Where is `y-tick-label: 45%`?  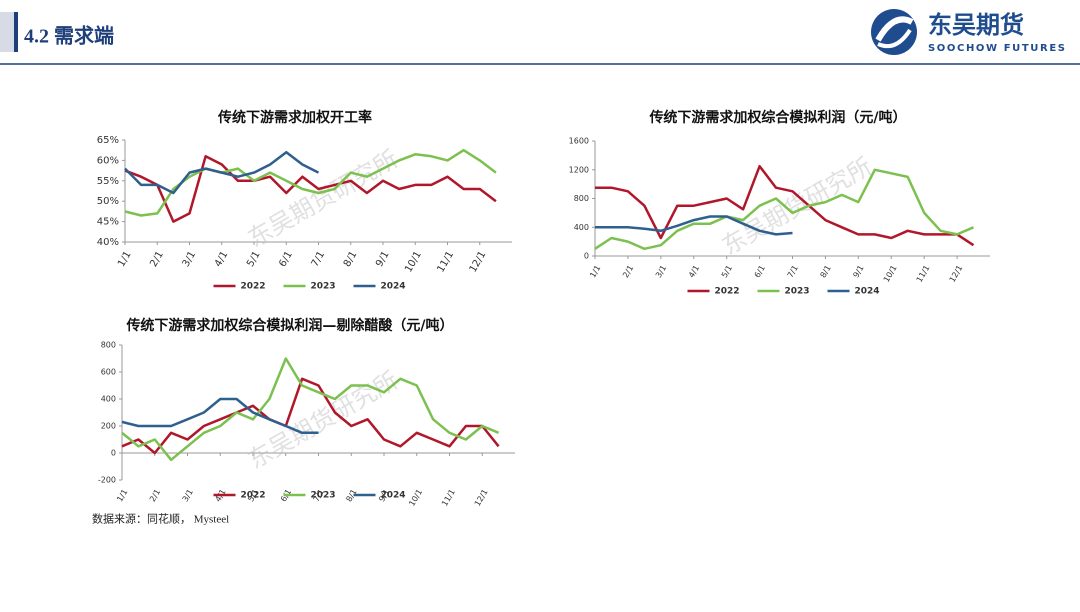 y-tick-label: 45% is located at coordinates (108, 222).